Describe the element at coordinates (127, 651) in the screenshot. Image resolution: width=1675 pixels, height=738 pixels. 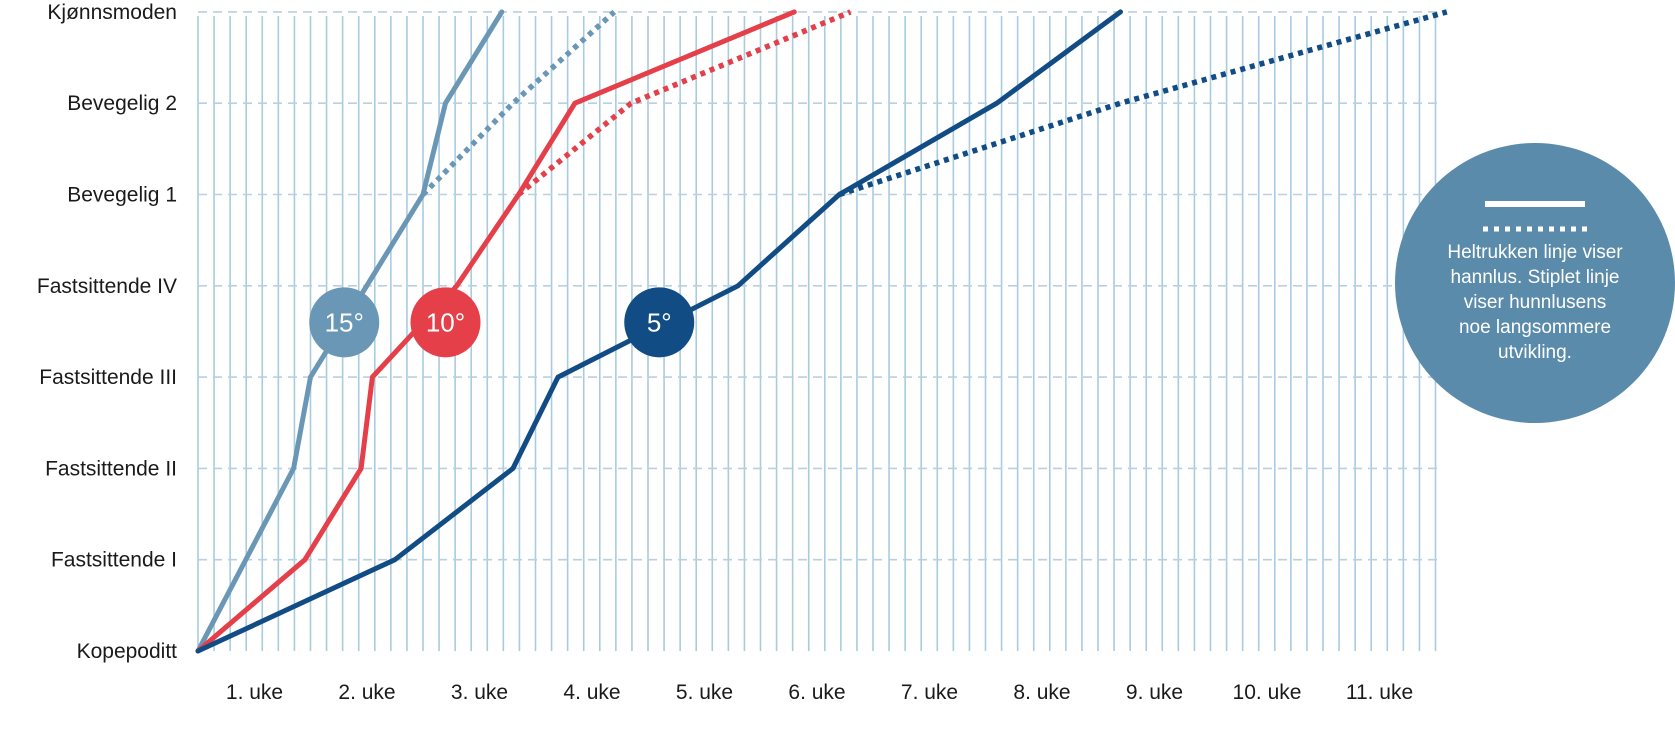
I see `y-tick-label: Kopepoditt` at that location.